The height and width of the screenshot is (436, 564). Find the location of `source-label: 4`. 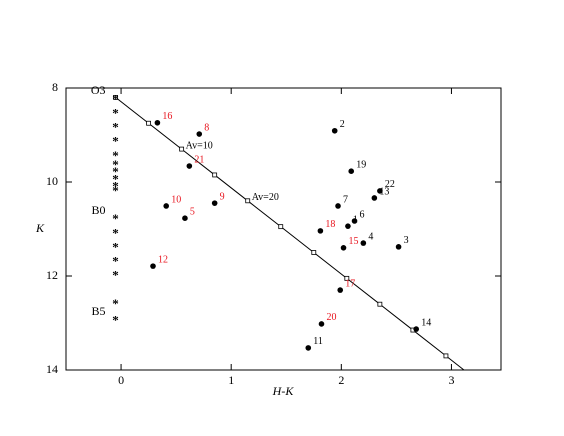

source-label: 4 is located at coordinates (370, 236).